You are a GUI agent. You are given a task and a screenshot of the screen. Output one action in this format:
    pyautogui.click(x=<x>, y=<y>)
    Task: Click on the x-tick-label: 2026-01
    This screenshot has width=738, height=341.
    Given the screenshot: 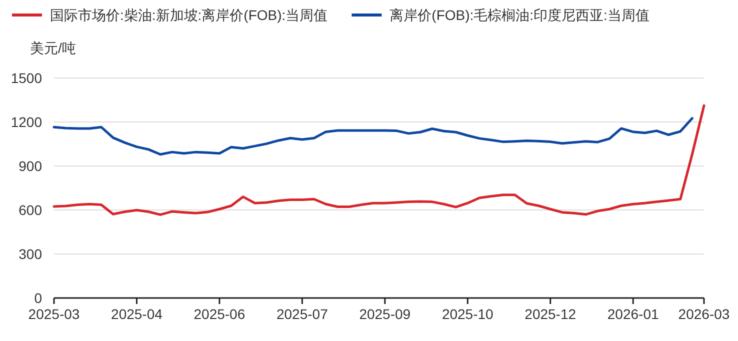 What is the action you would take?
    pyautogui.click(x=633, y=314)
    